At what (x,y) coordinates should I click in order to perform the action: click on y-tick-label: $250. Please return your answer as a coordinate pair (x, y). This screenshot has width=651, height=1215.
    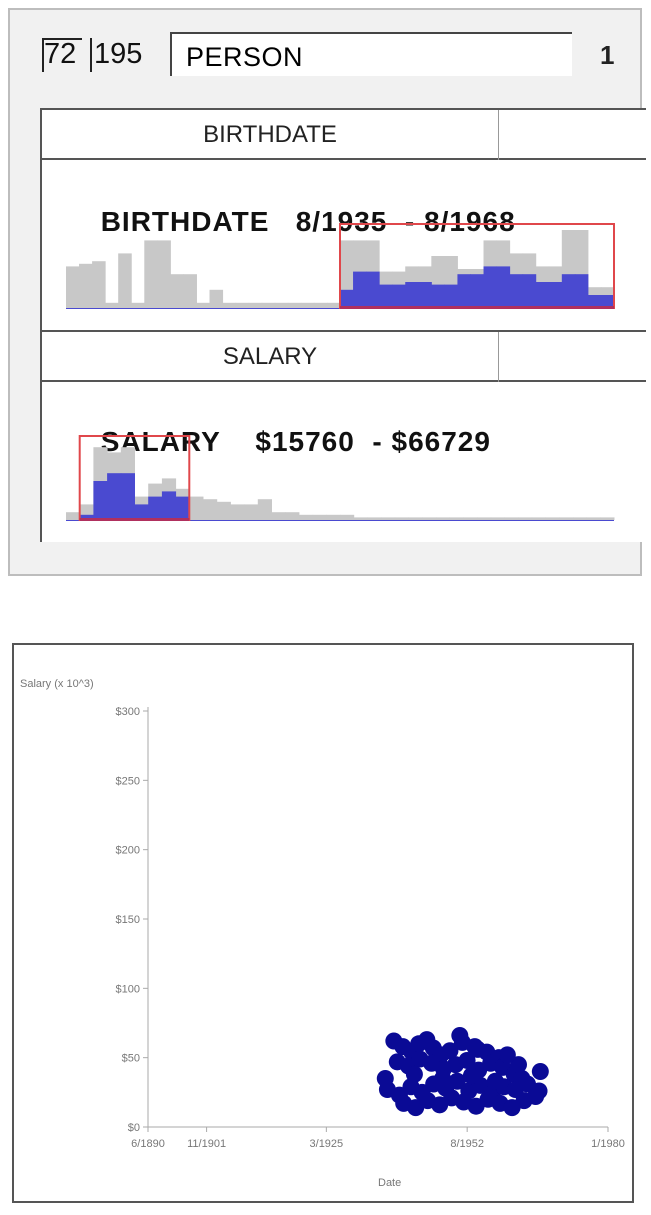
    Looking at the image, I should click on (128, 781).